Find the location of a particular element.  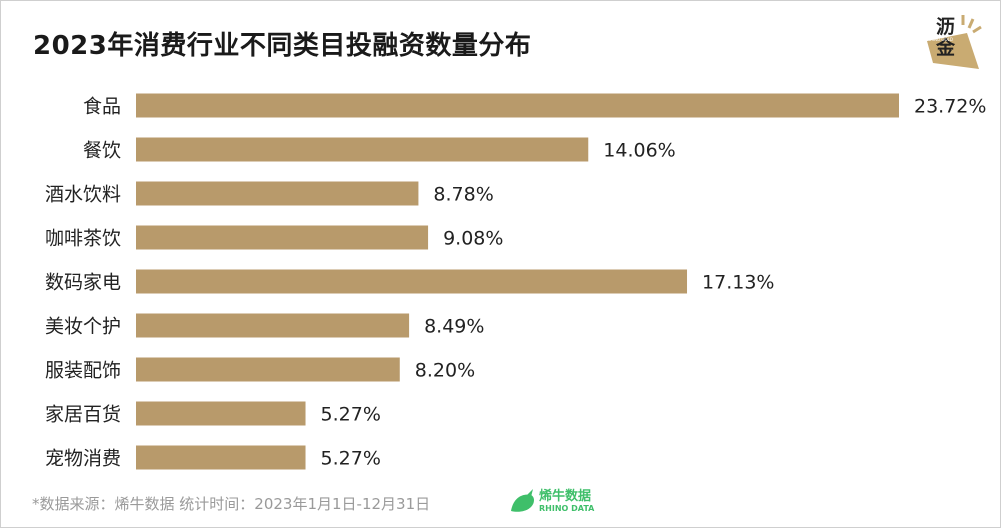

logo-subtext: RHINO GOLD is located at coordinates (940, 39).